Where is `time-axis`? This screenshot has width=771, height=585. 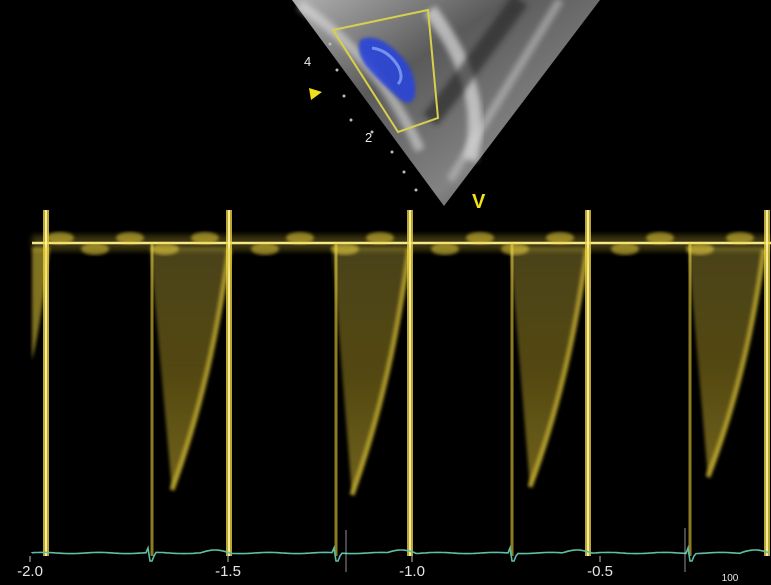 time-axis is located at coordinates (315, 559).